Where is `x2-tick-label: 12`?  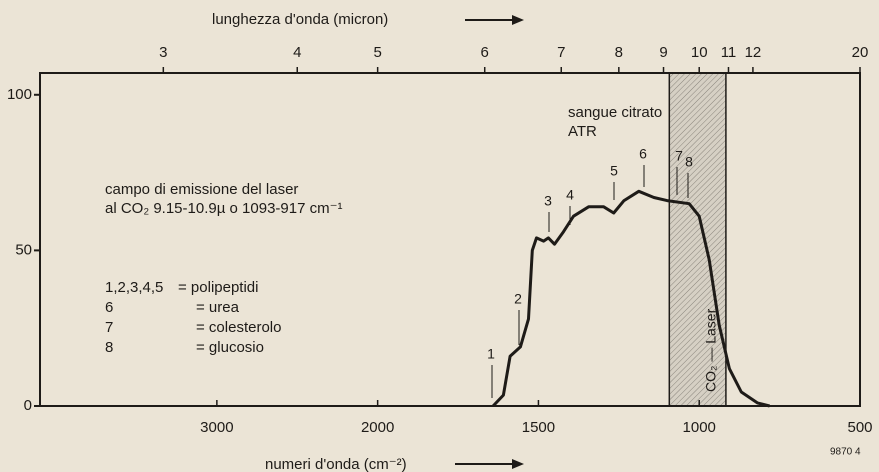
x2-tick-label: 12 is located at coordinates (753, 52).